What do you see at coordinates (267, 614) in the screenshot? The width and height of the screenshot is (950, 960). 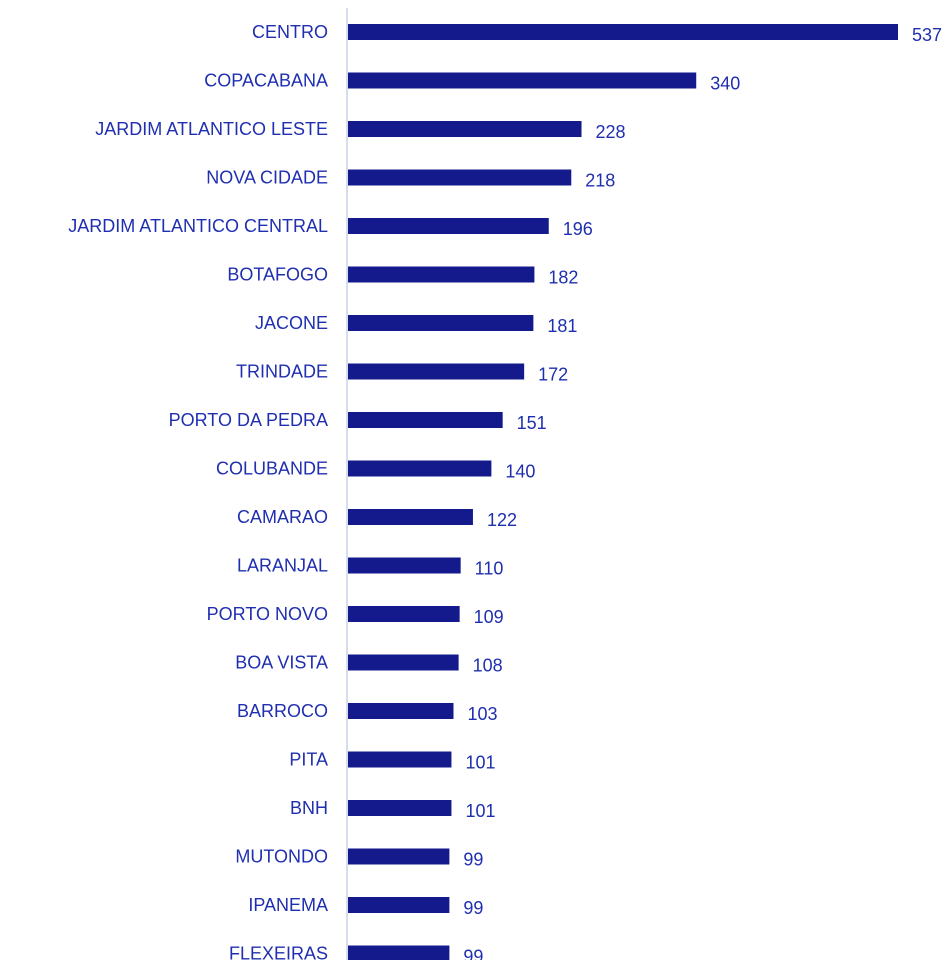 I see `category-label: PORTO NOVO` at bounding box center [267, 614].